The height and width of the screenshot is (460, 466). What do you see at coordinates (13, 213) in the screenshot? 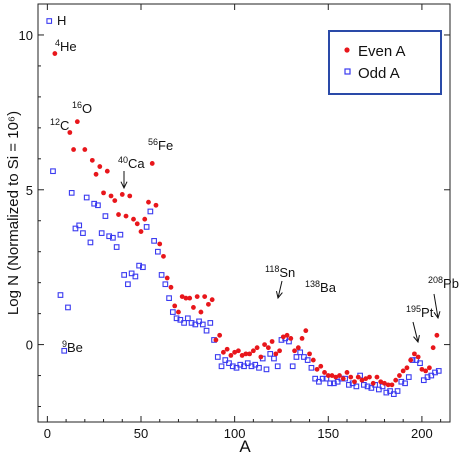
I see `y-axis-label: Log N (Normalized to Si = 10⁶)` at bounding box center [13, 213].